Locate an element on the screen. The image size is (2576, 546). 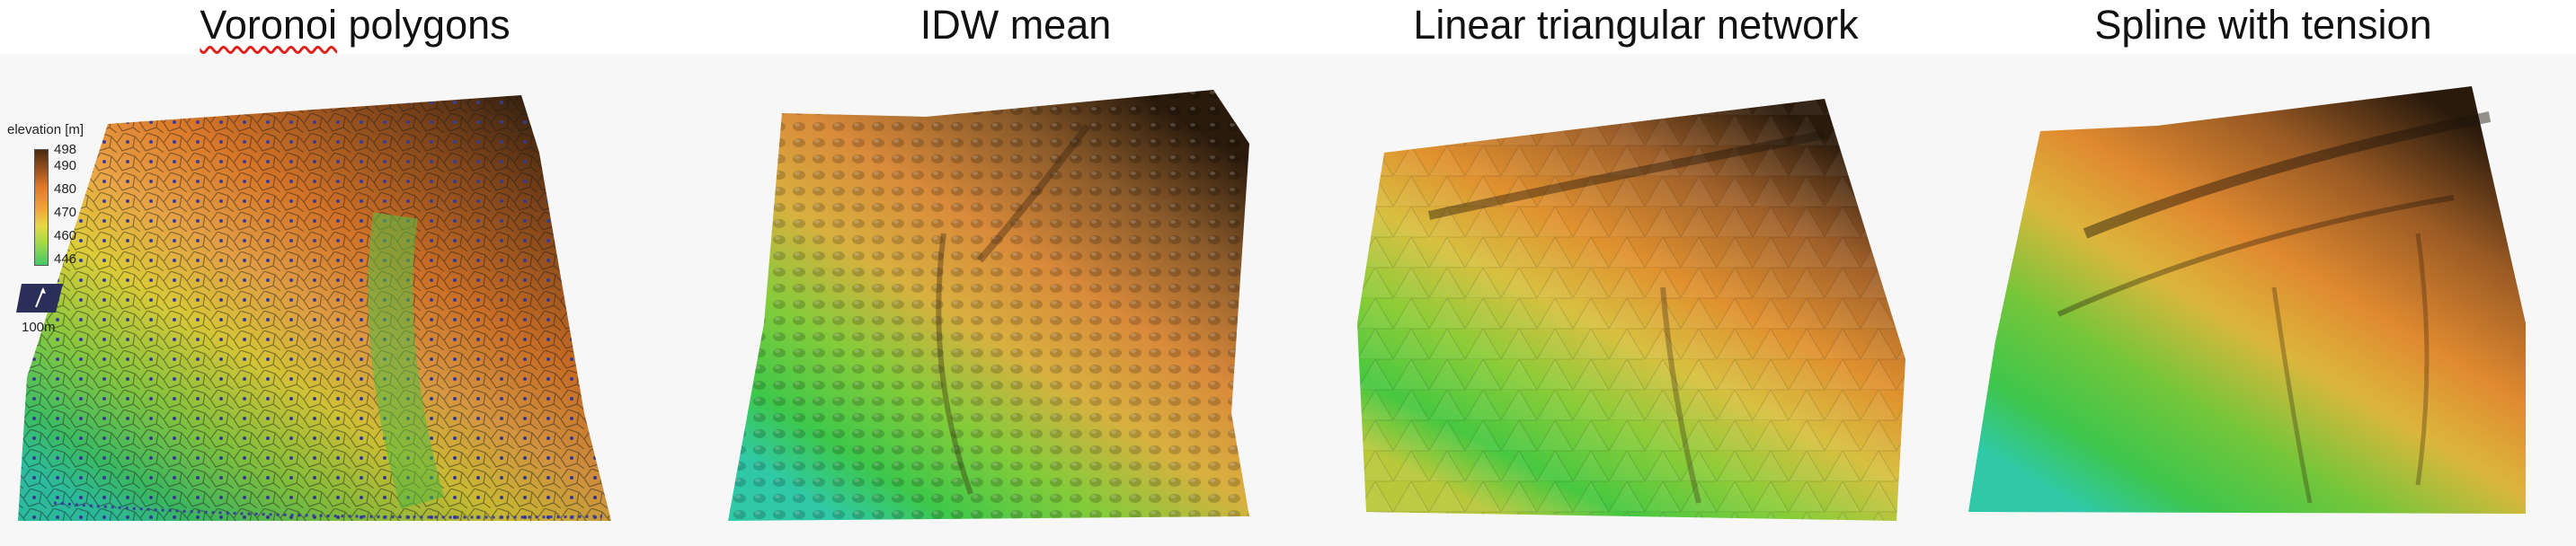
scale-label: 100m is located at coordinates (39, 328).